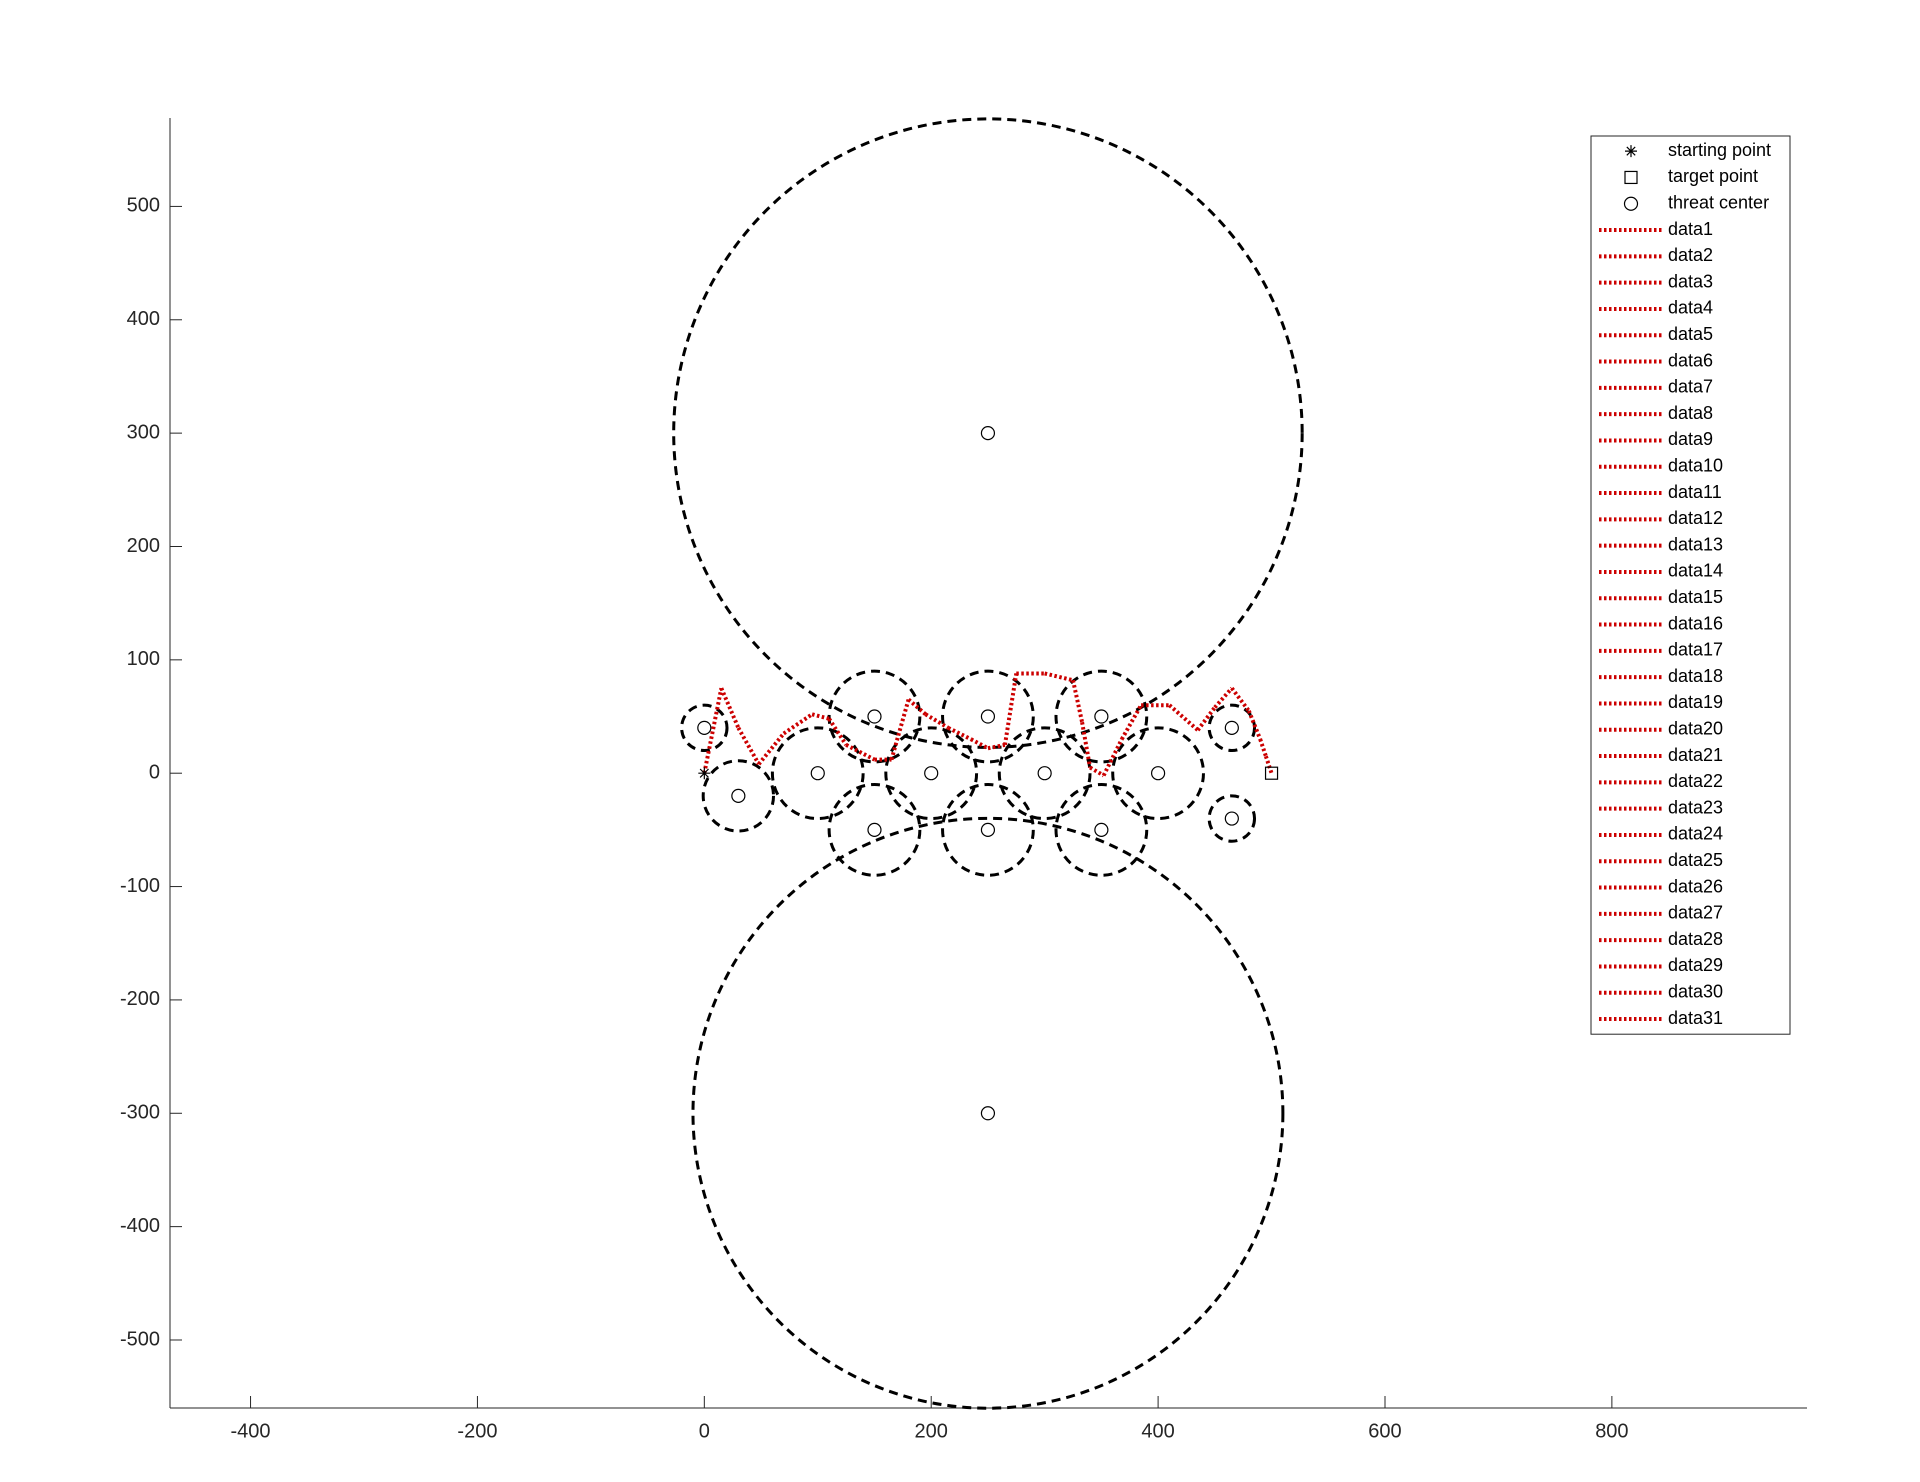 Image resolution: width=1920 pixels, height=1482 pixels. What do you see at coordinates (154, 772) in the screenshot?
I see `y-tick-label: 0` at bounding box center [154, 772].